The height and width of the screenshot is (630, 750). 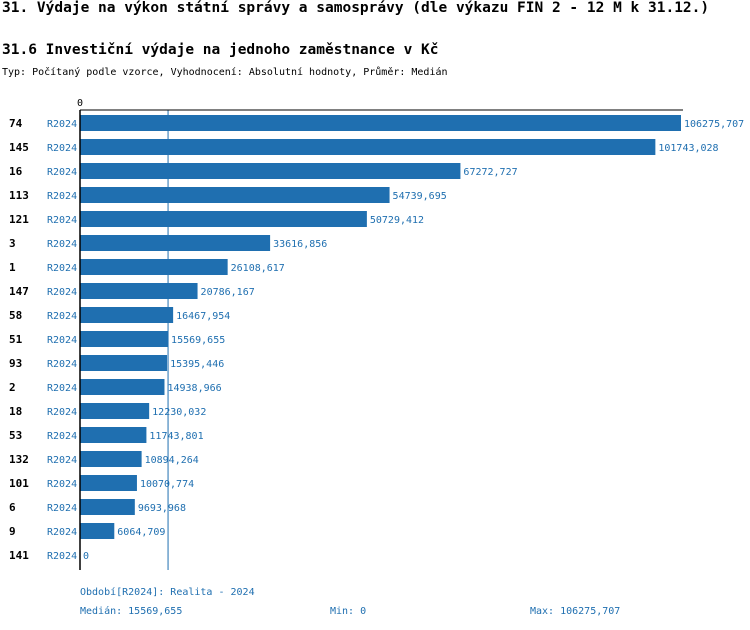 I want to click on bar-value-label: 11743,801, so click(x=176, y=436).